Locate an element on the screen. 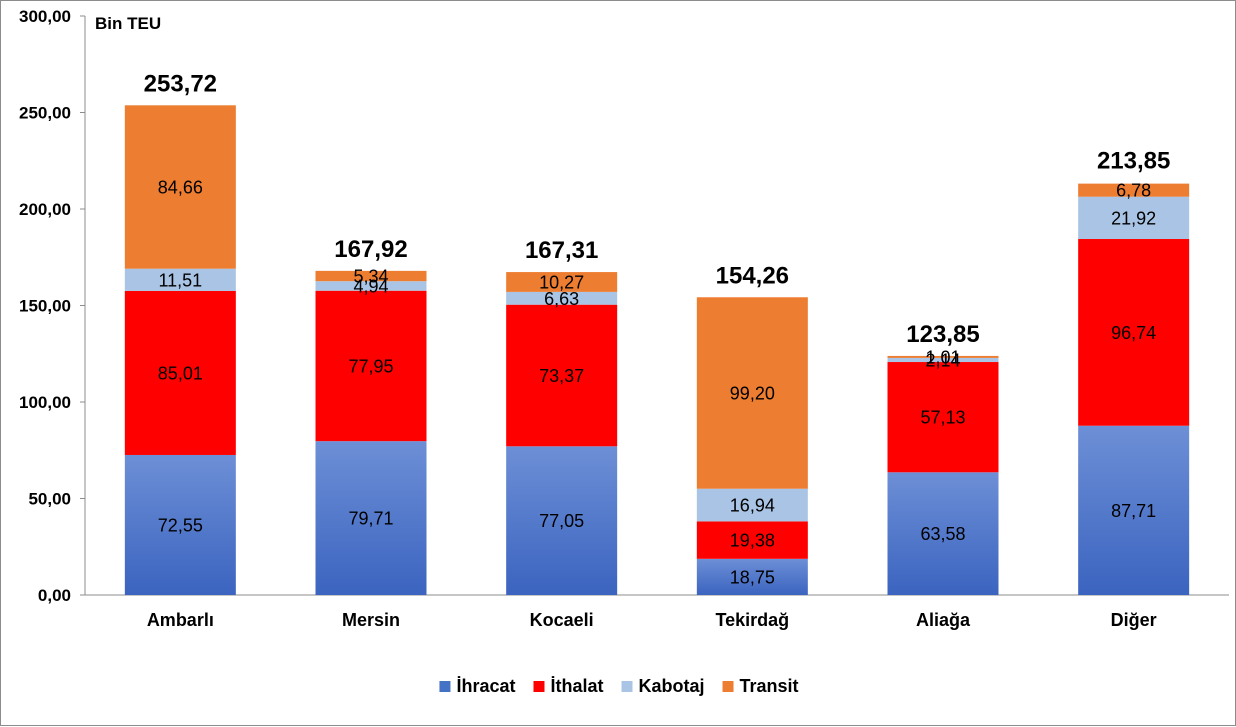 The height and width of the screenshot is (727, 1236). legend-label: İthalat is located at coordinates (576, 686).